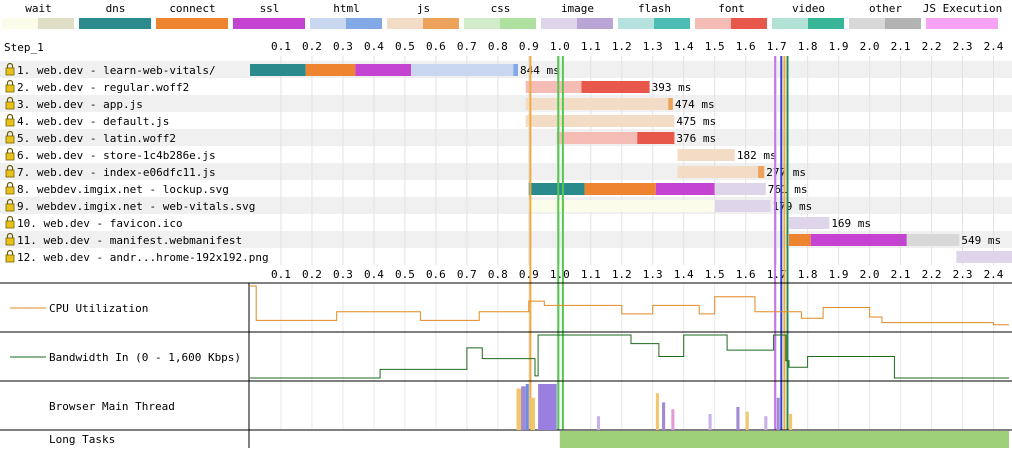 The height and width of the screenshot is (451, 1012). I want to click on step-label: Step_1, so click(24, 47).